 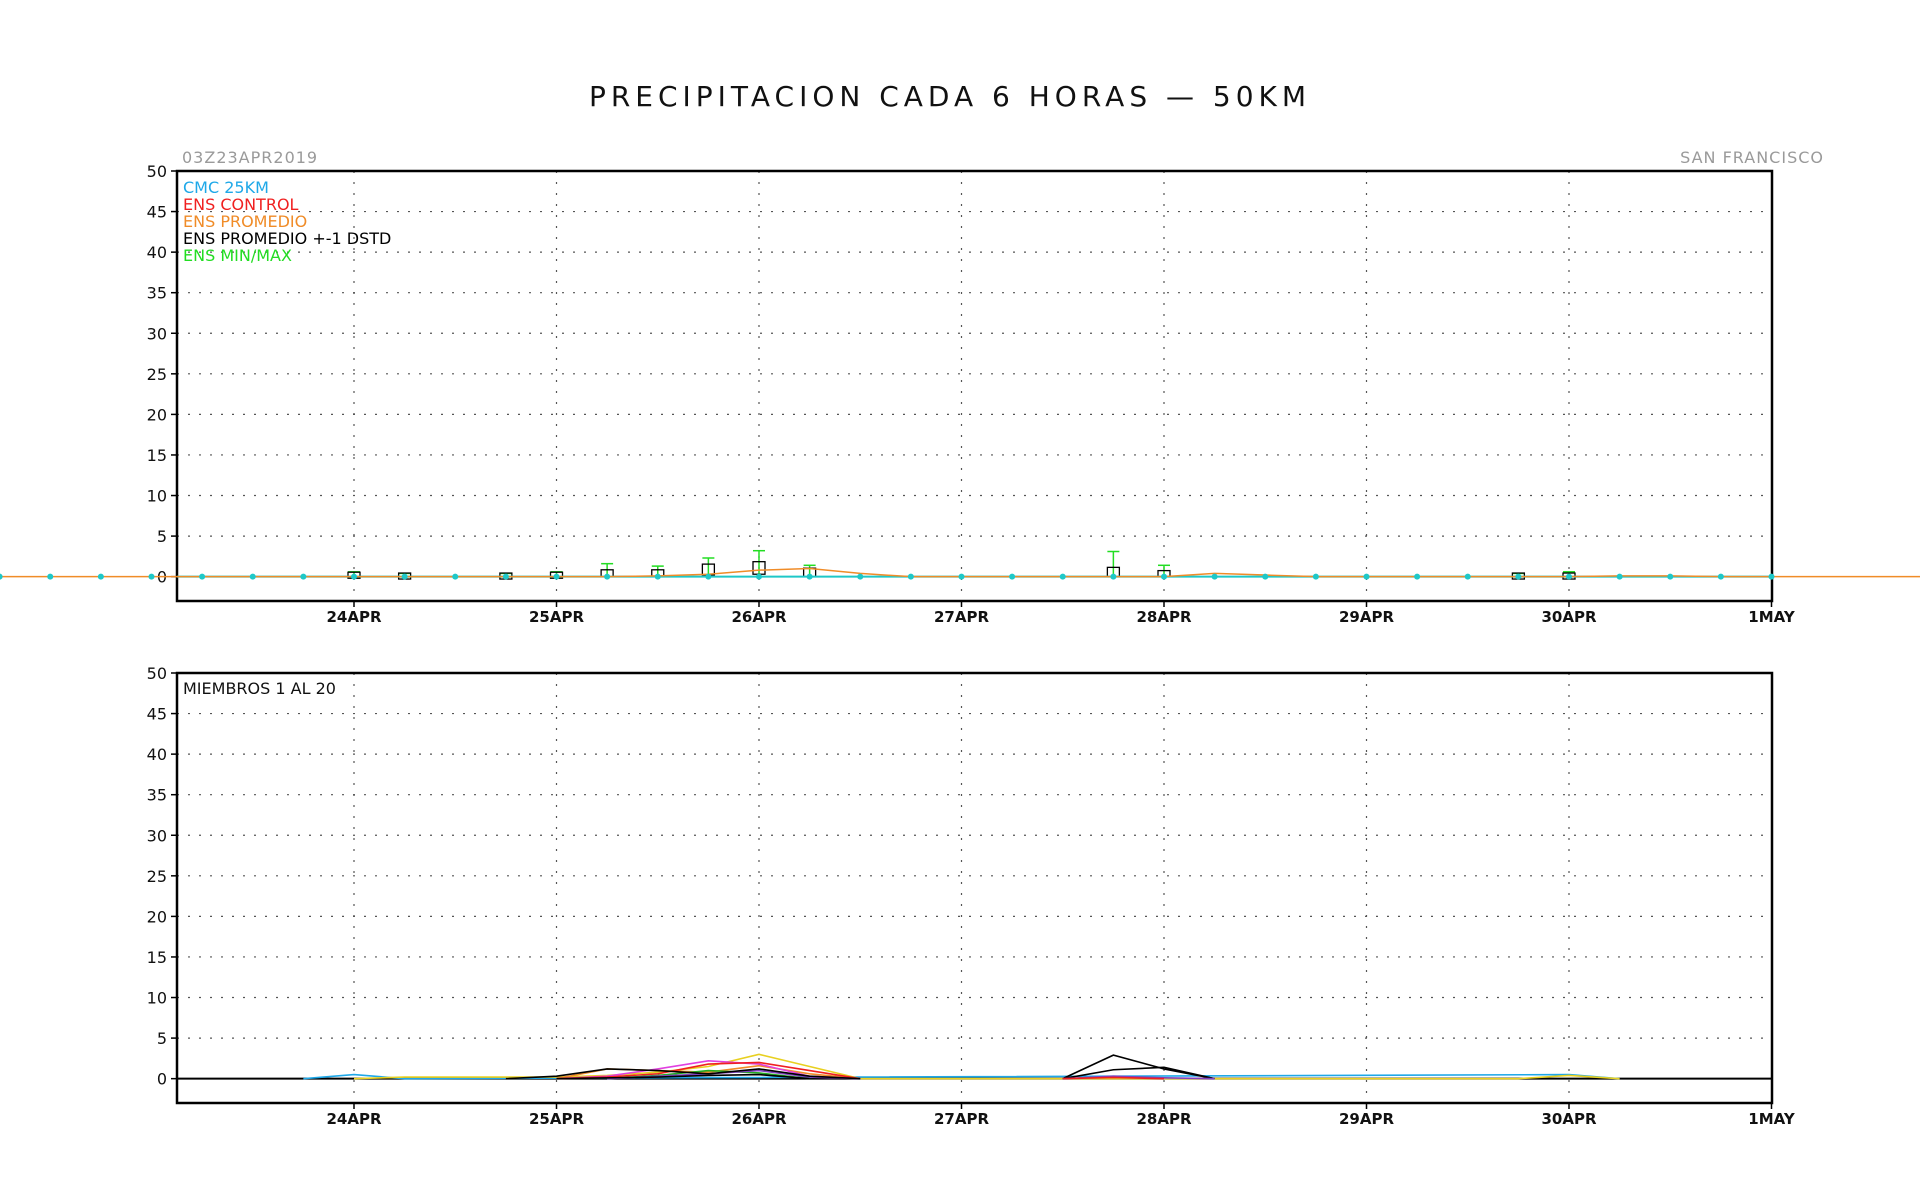 What do you see at coordinates (287, 238) in the screenshot?
I see `legend-entry: ENS PROMEDIO +-1 DSTD` at bounding box center [287, 238].